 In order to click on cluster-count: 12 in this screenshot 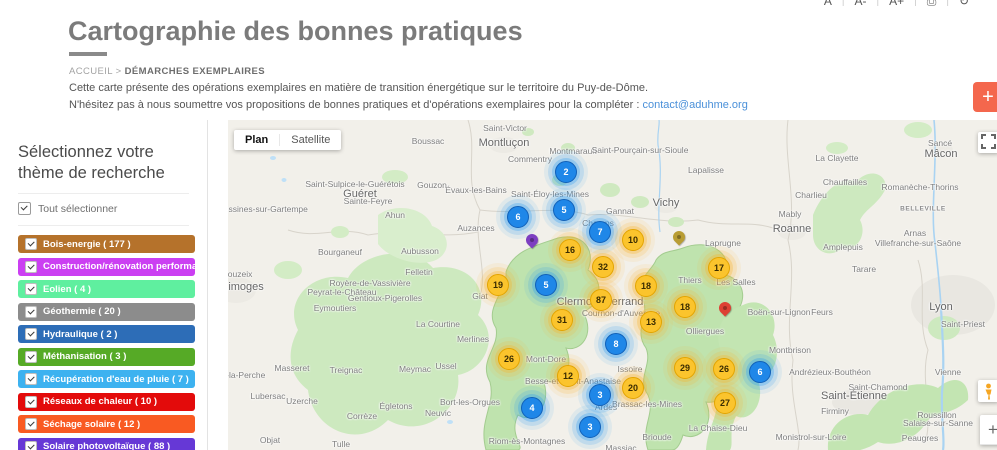, I will do `click(567, 376)`.